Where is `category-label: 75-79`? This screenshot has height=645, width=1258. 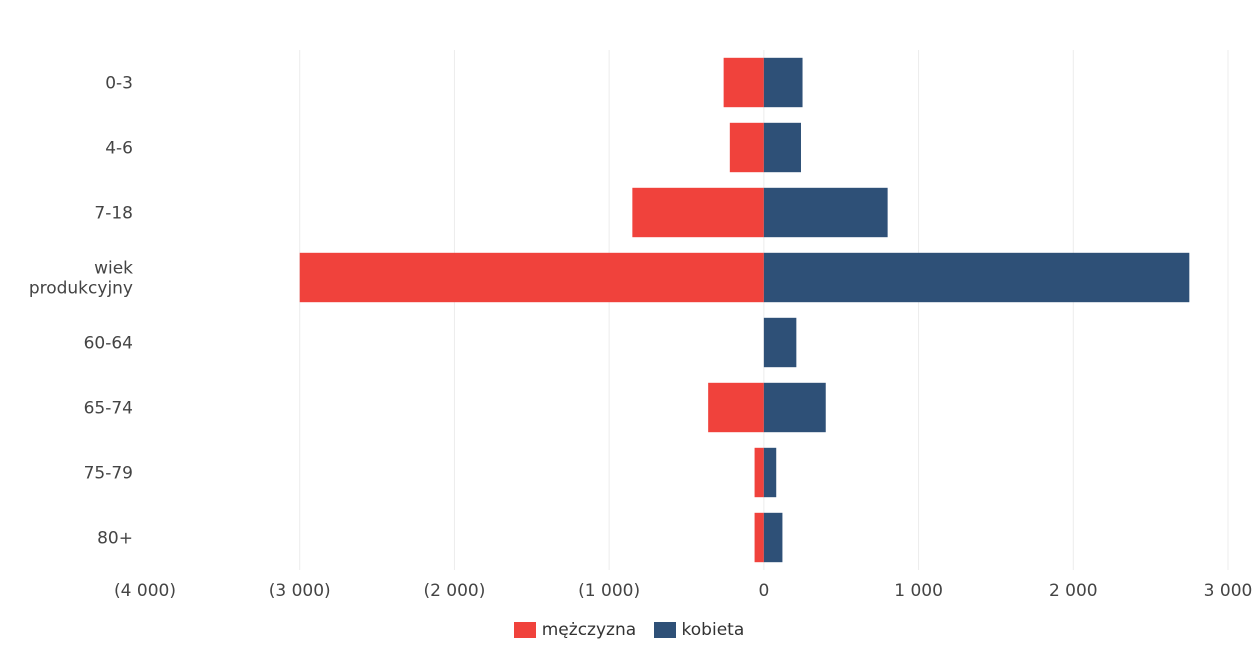
category-label: 75-79 is located at coordinates (108, 474).